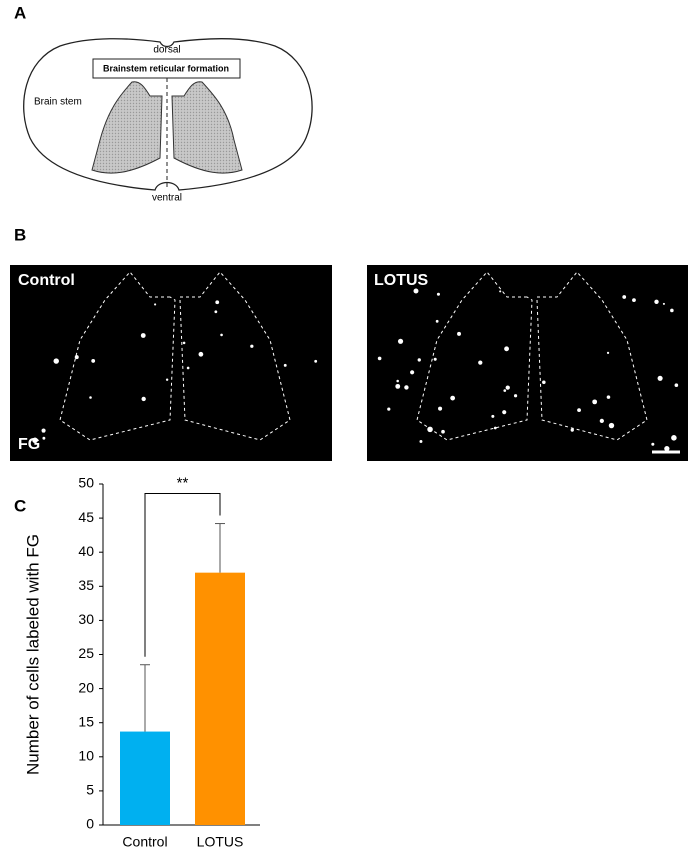 The image size is (700, 855). I want to click on y-tick-label: 15, so click(86, 721).